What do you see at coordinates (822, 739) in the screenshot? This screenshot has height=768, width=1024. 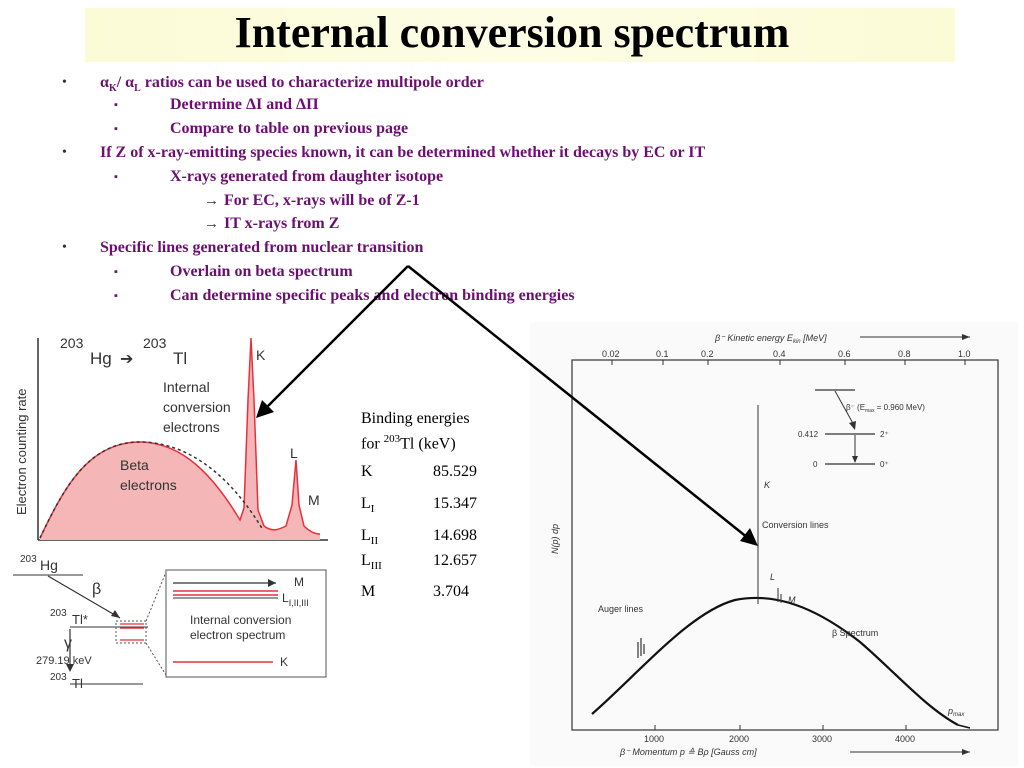 I see `bottom-tick-label: 3000` at bounding box center [822, 739].